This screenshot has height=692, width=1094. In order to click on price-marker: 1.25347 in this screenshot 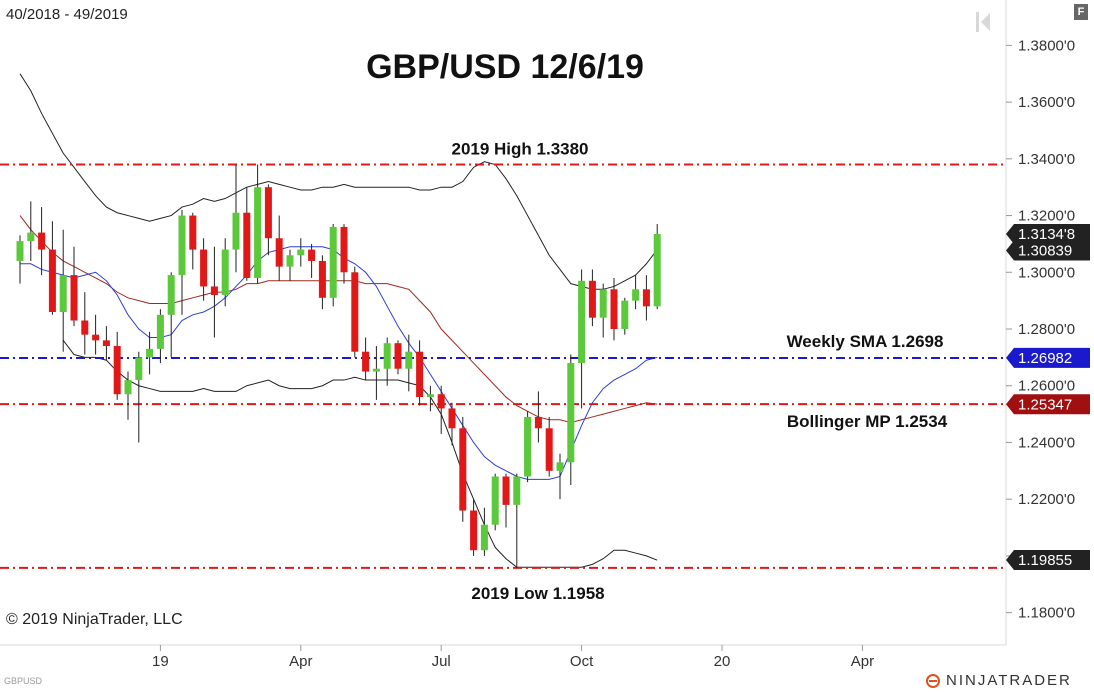, I will do `click(1048, 404)`.